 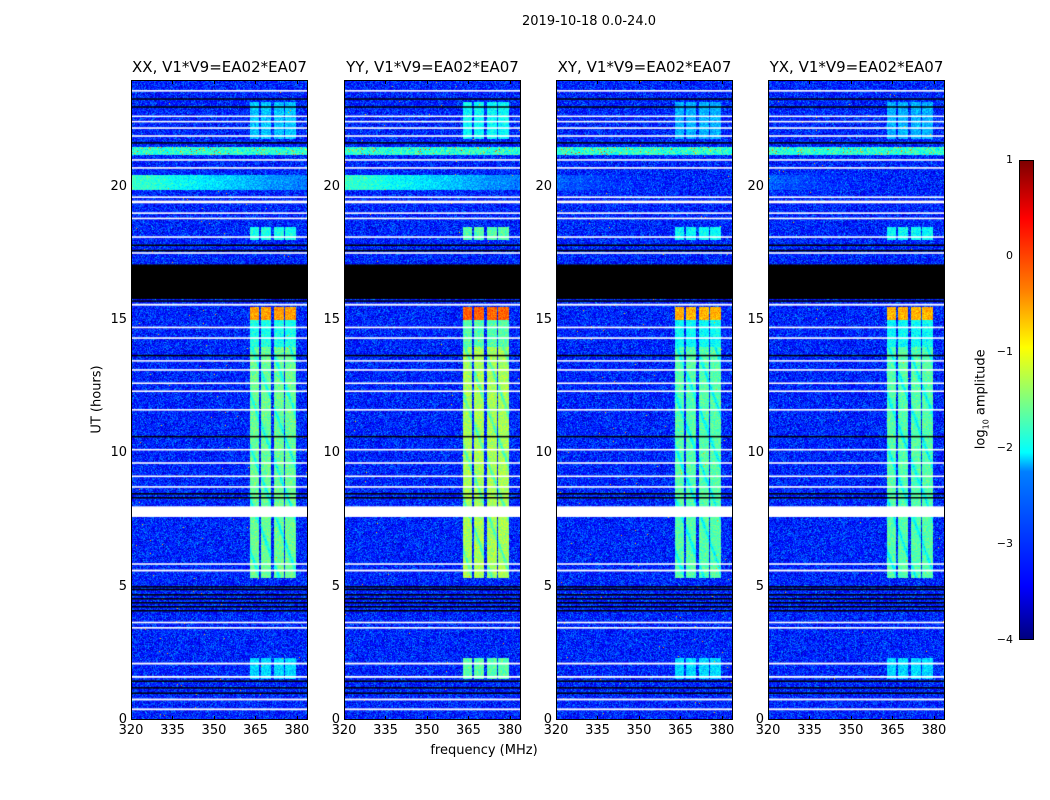 What do you see at coordinates (982, 399) in the screenshot?
I see `colorbar-label: log10 amplitude` at bounding box center [982, 399].